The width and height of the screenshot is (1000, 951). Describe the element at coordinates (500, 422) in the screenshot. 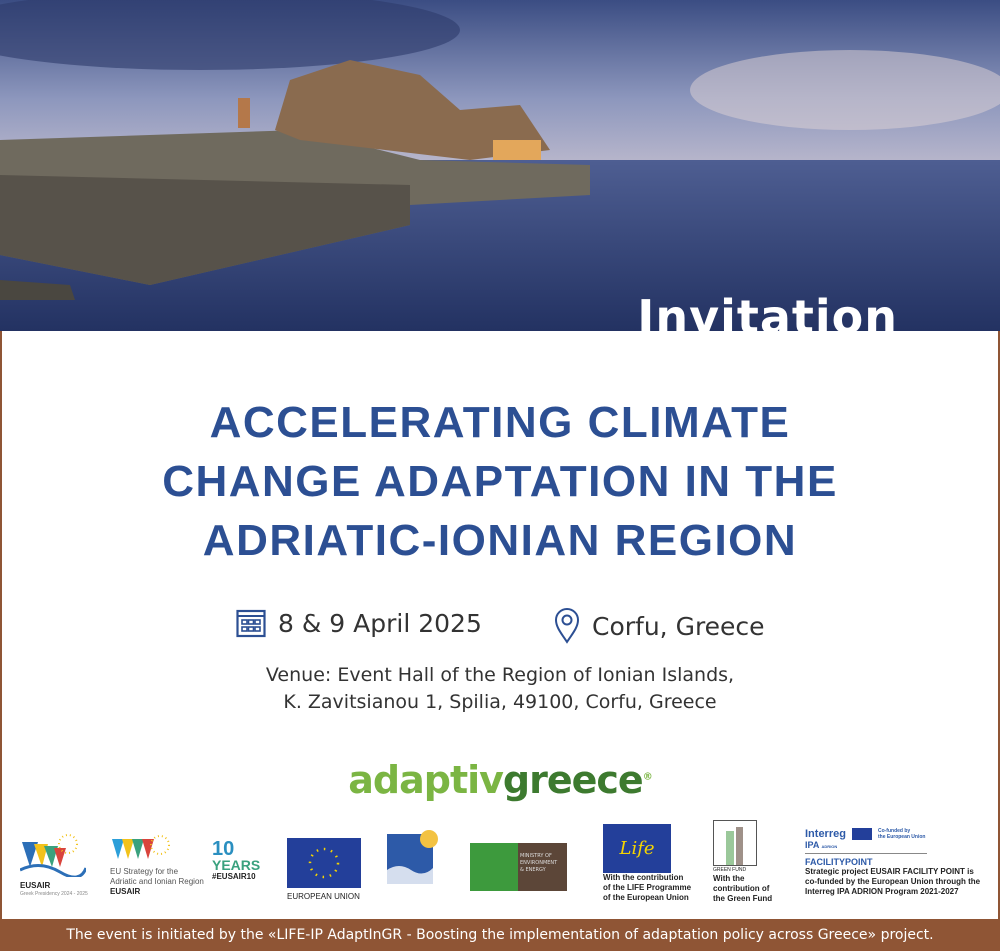

I see `title-line: ACCELERATING CLIMATE` at that location.